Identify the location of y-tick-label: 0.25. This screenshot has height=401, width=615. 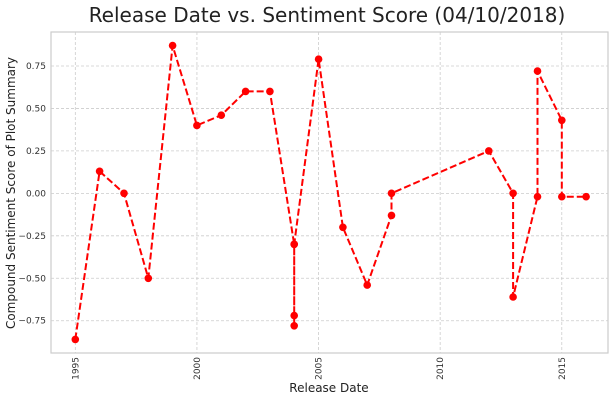
(36, 152).